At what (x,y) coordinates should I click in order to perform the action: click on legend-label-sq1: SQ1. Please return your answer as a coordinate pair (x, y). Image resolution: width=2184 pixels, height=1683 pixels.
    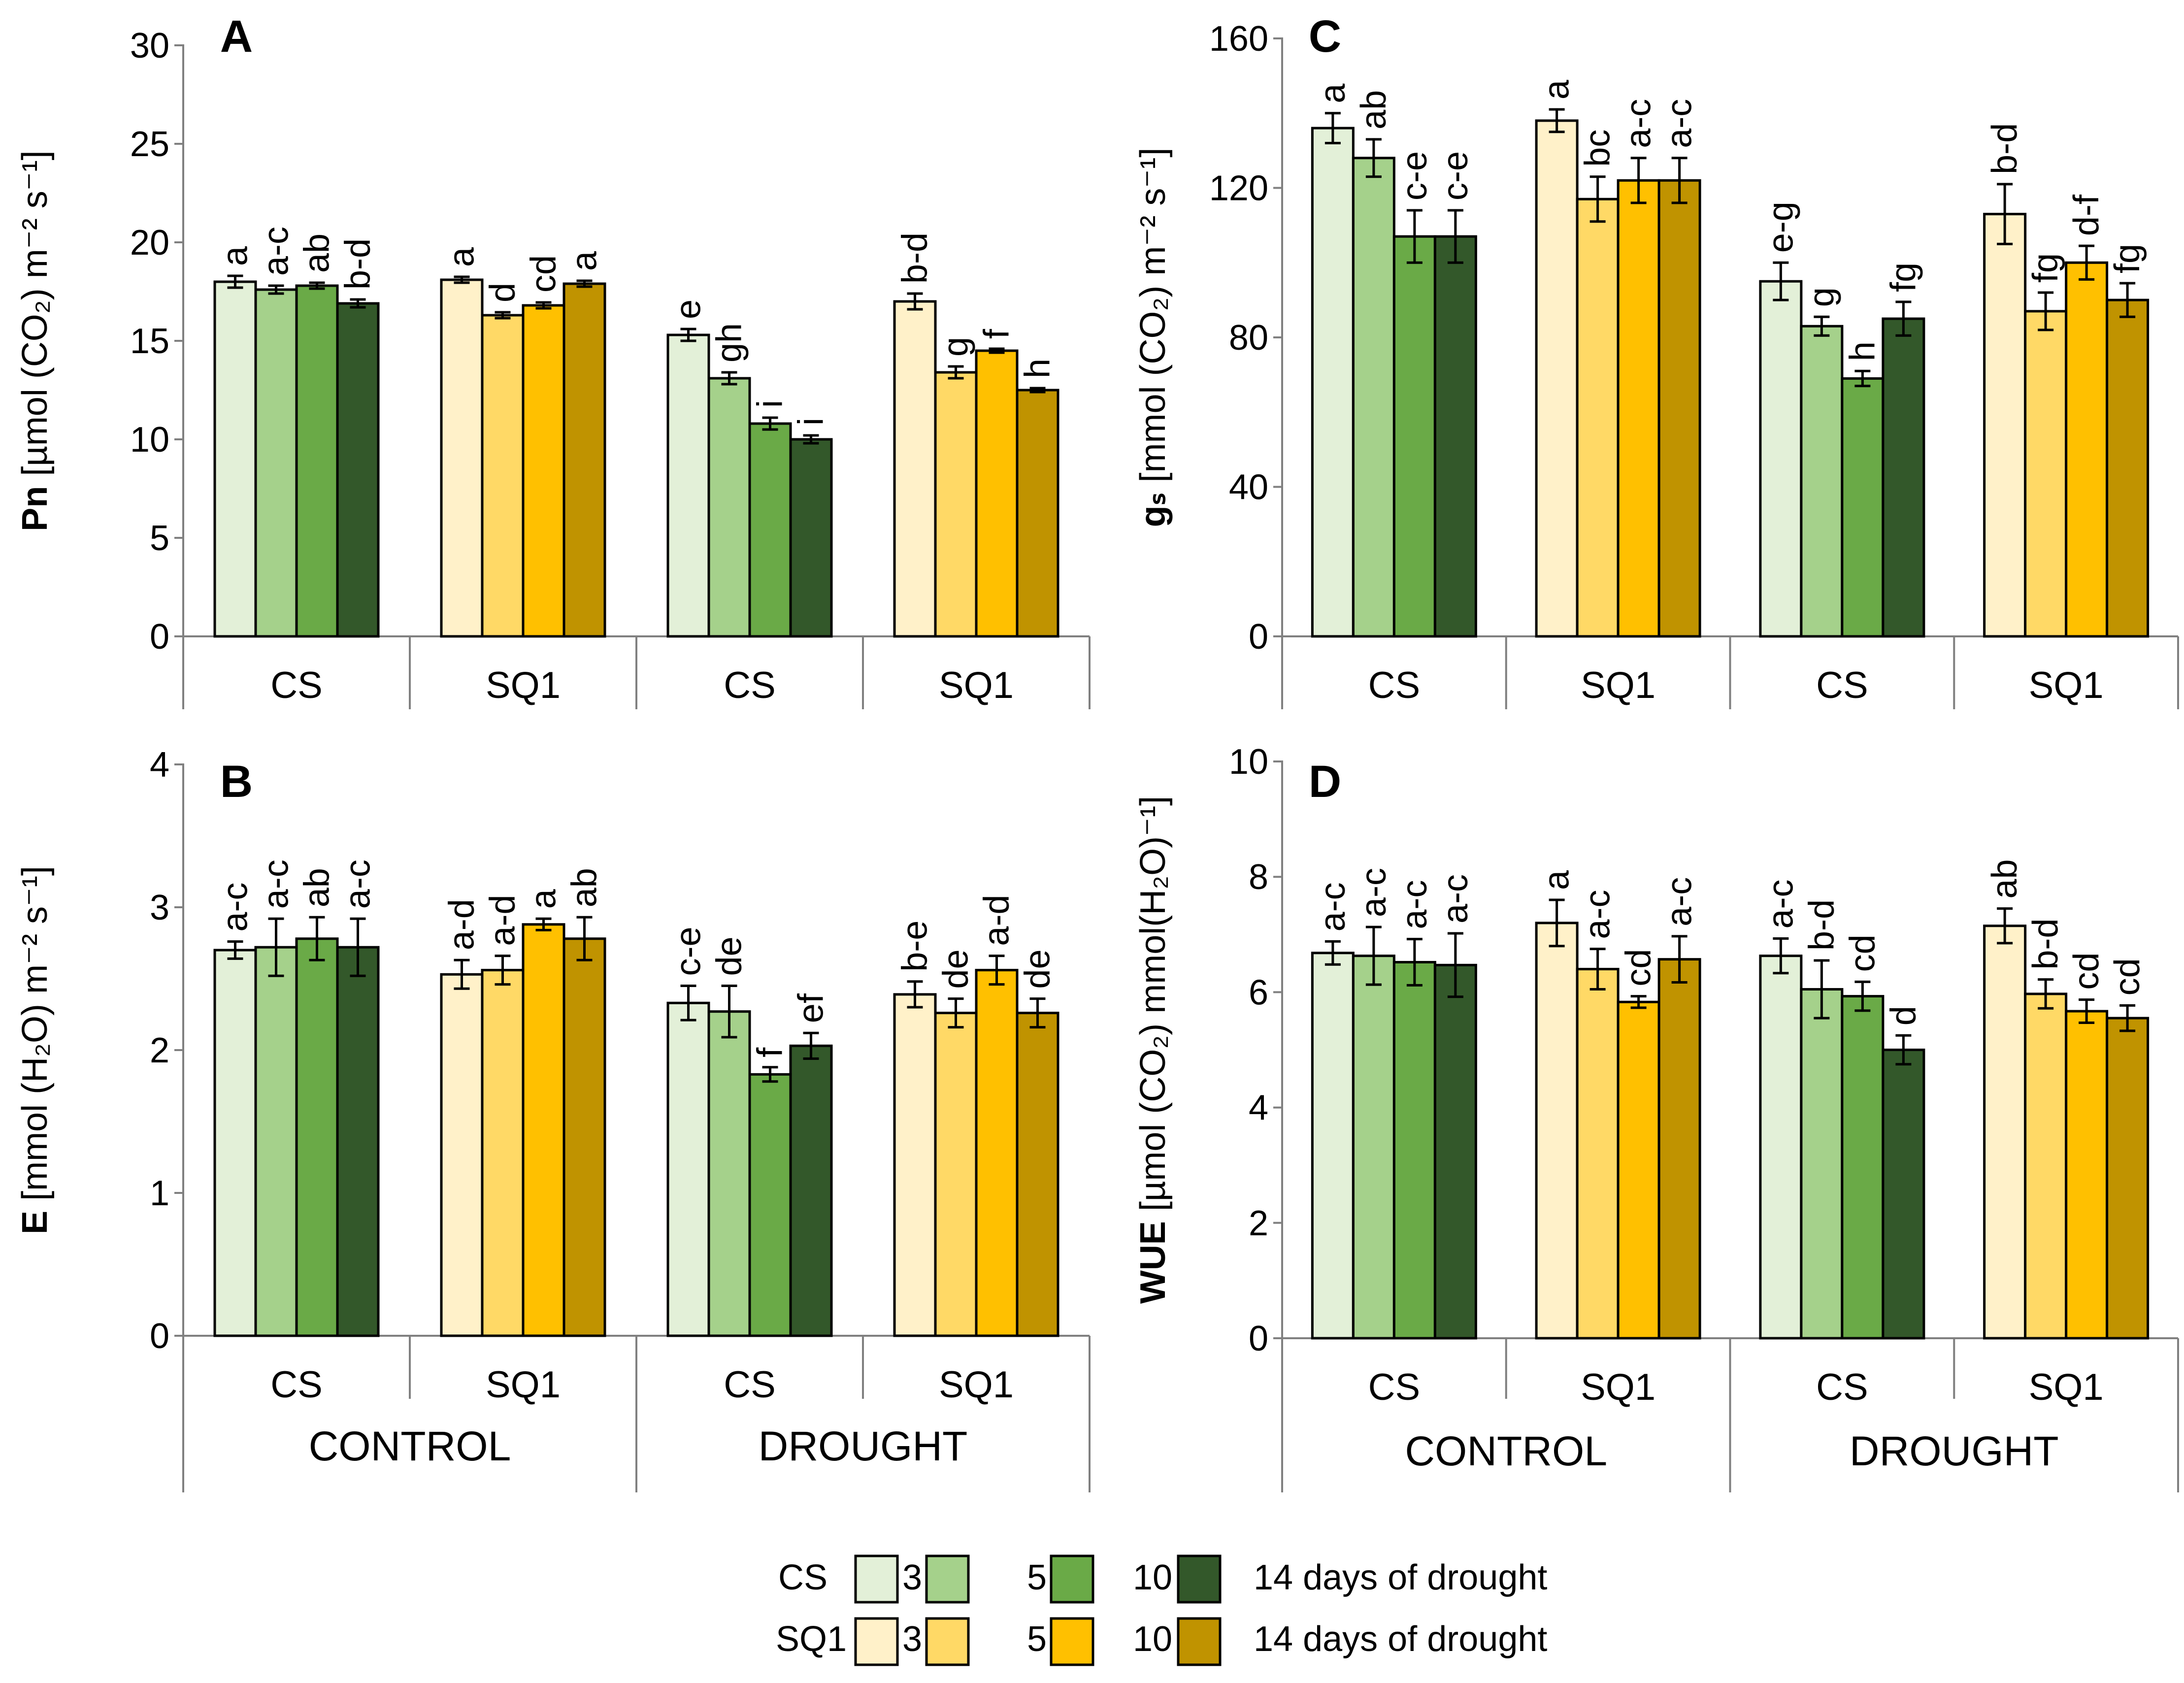
    Looking at the image, I should click on (811, 1639).